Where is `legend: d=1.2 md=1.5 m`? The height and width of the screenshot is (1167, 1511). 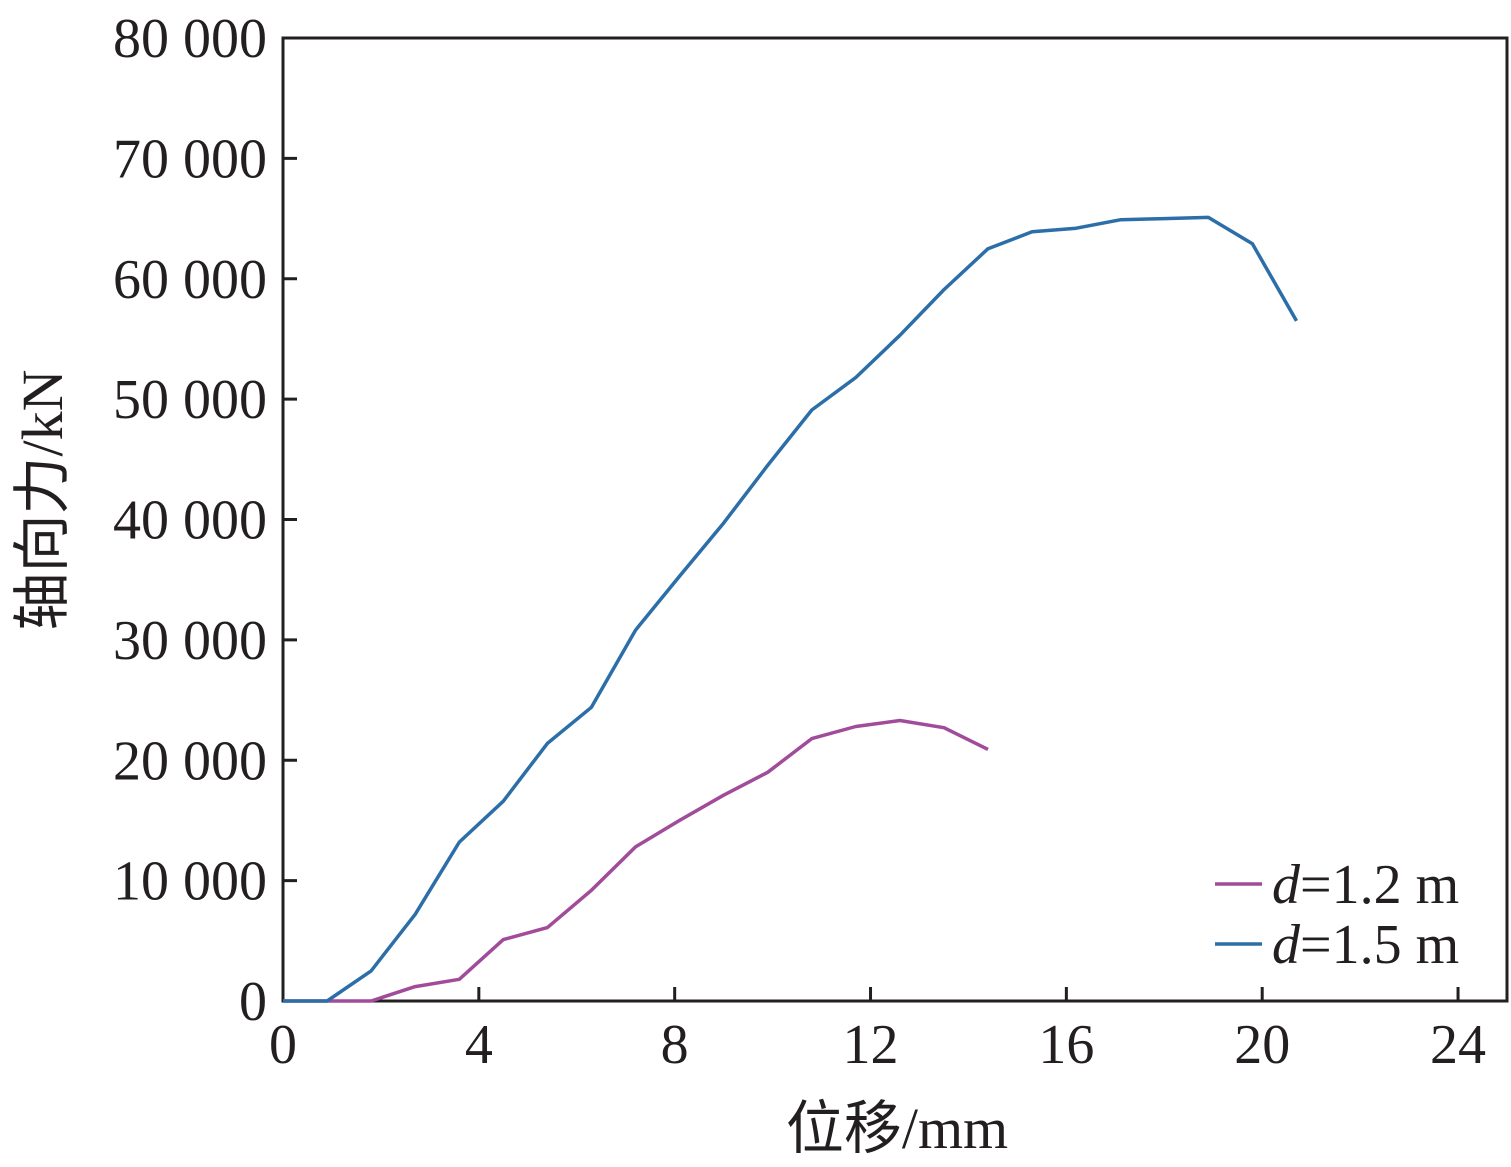 legend: d=1.2 md=1.5 m is located at coordinates (1337, 915).